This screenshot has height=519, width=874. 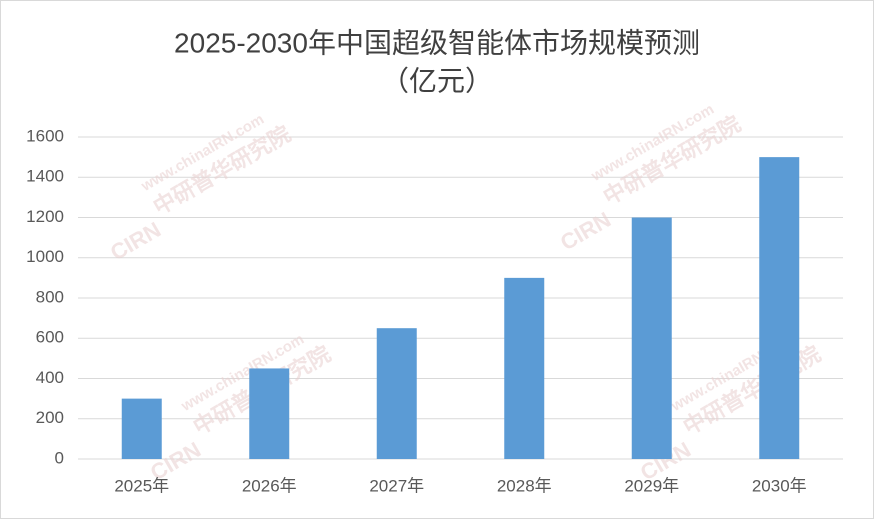 I want to click on y-tick-label: 1400, so click(x=45, y=176).